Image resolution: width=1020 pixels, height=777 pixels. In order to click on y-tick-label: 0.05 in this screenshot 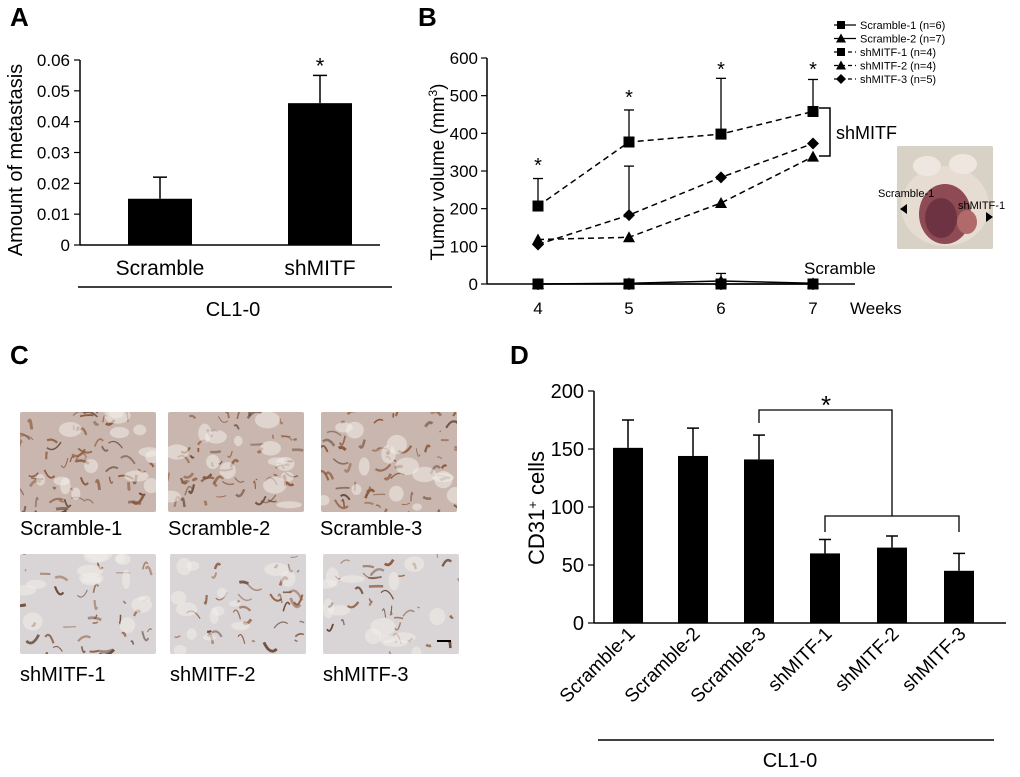, I will do `click(53, 91)`.